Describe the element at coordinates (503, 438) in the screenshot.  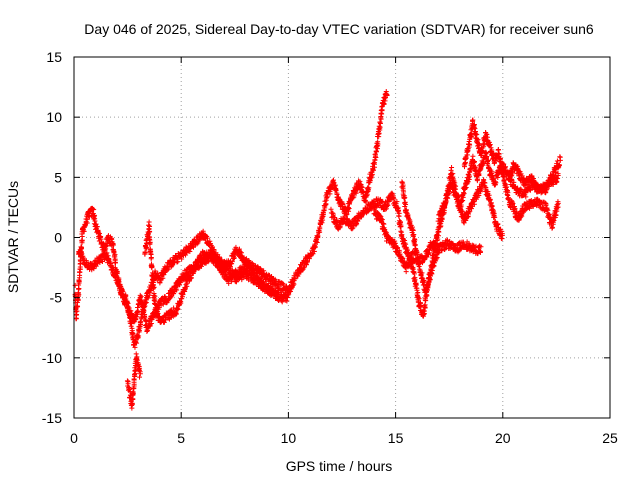
I see `x-tick-label: 20` at that location.